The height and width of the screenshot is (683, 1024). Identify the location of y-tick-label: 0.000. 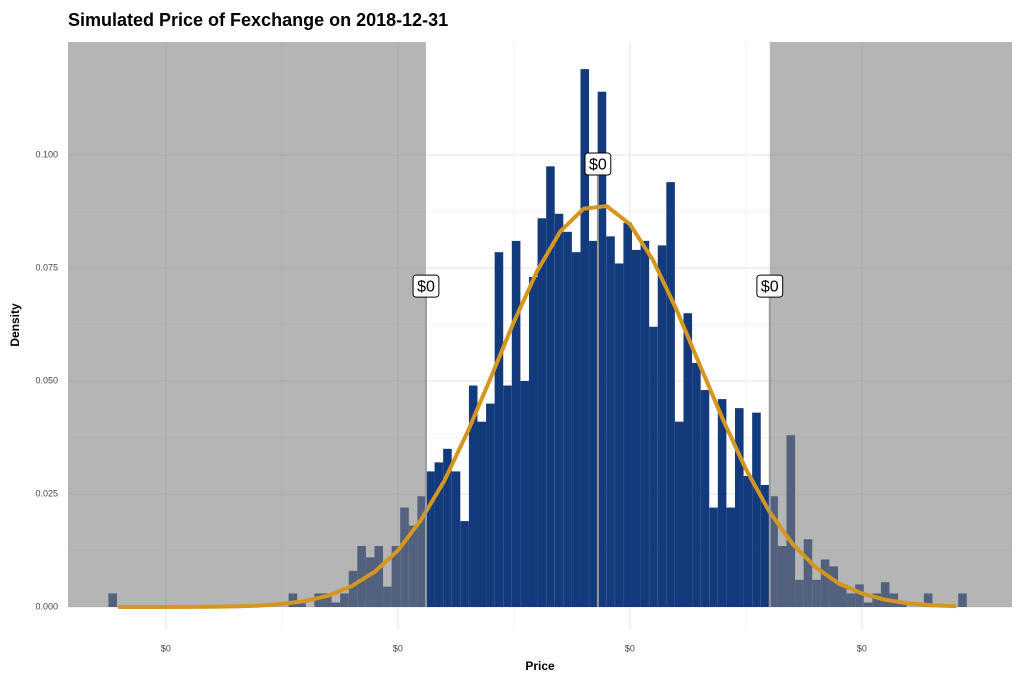
(46, 606).